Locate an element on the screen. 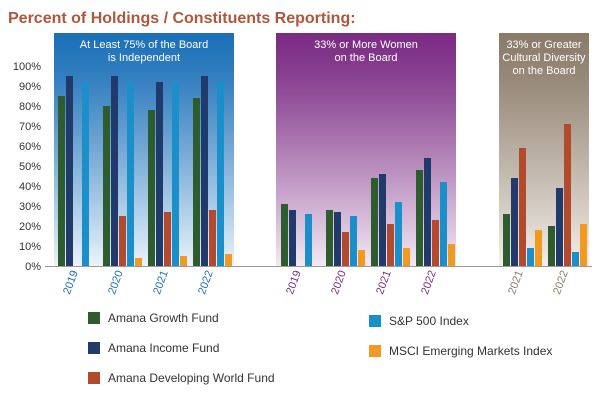 The image size is (608, 400). y-tick-label: 70% is located at coordinates (30, 127).